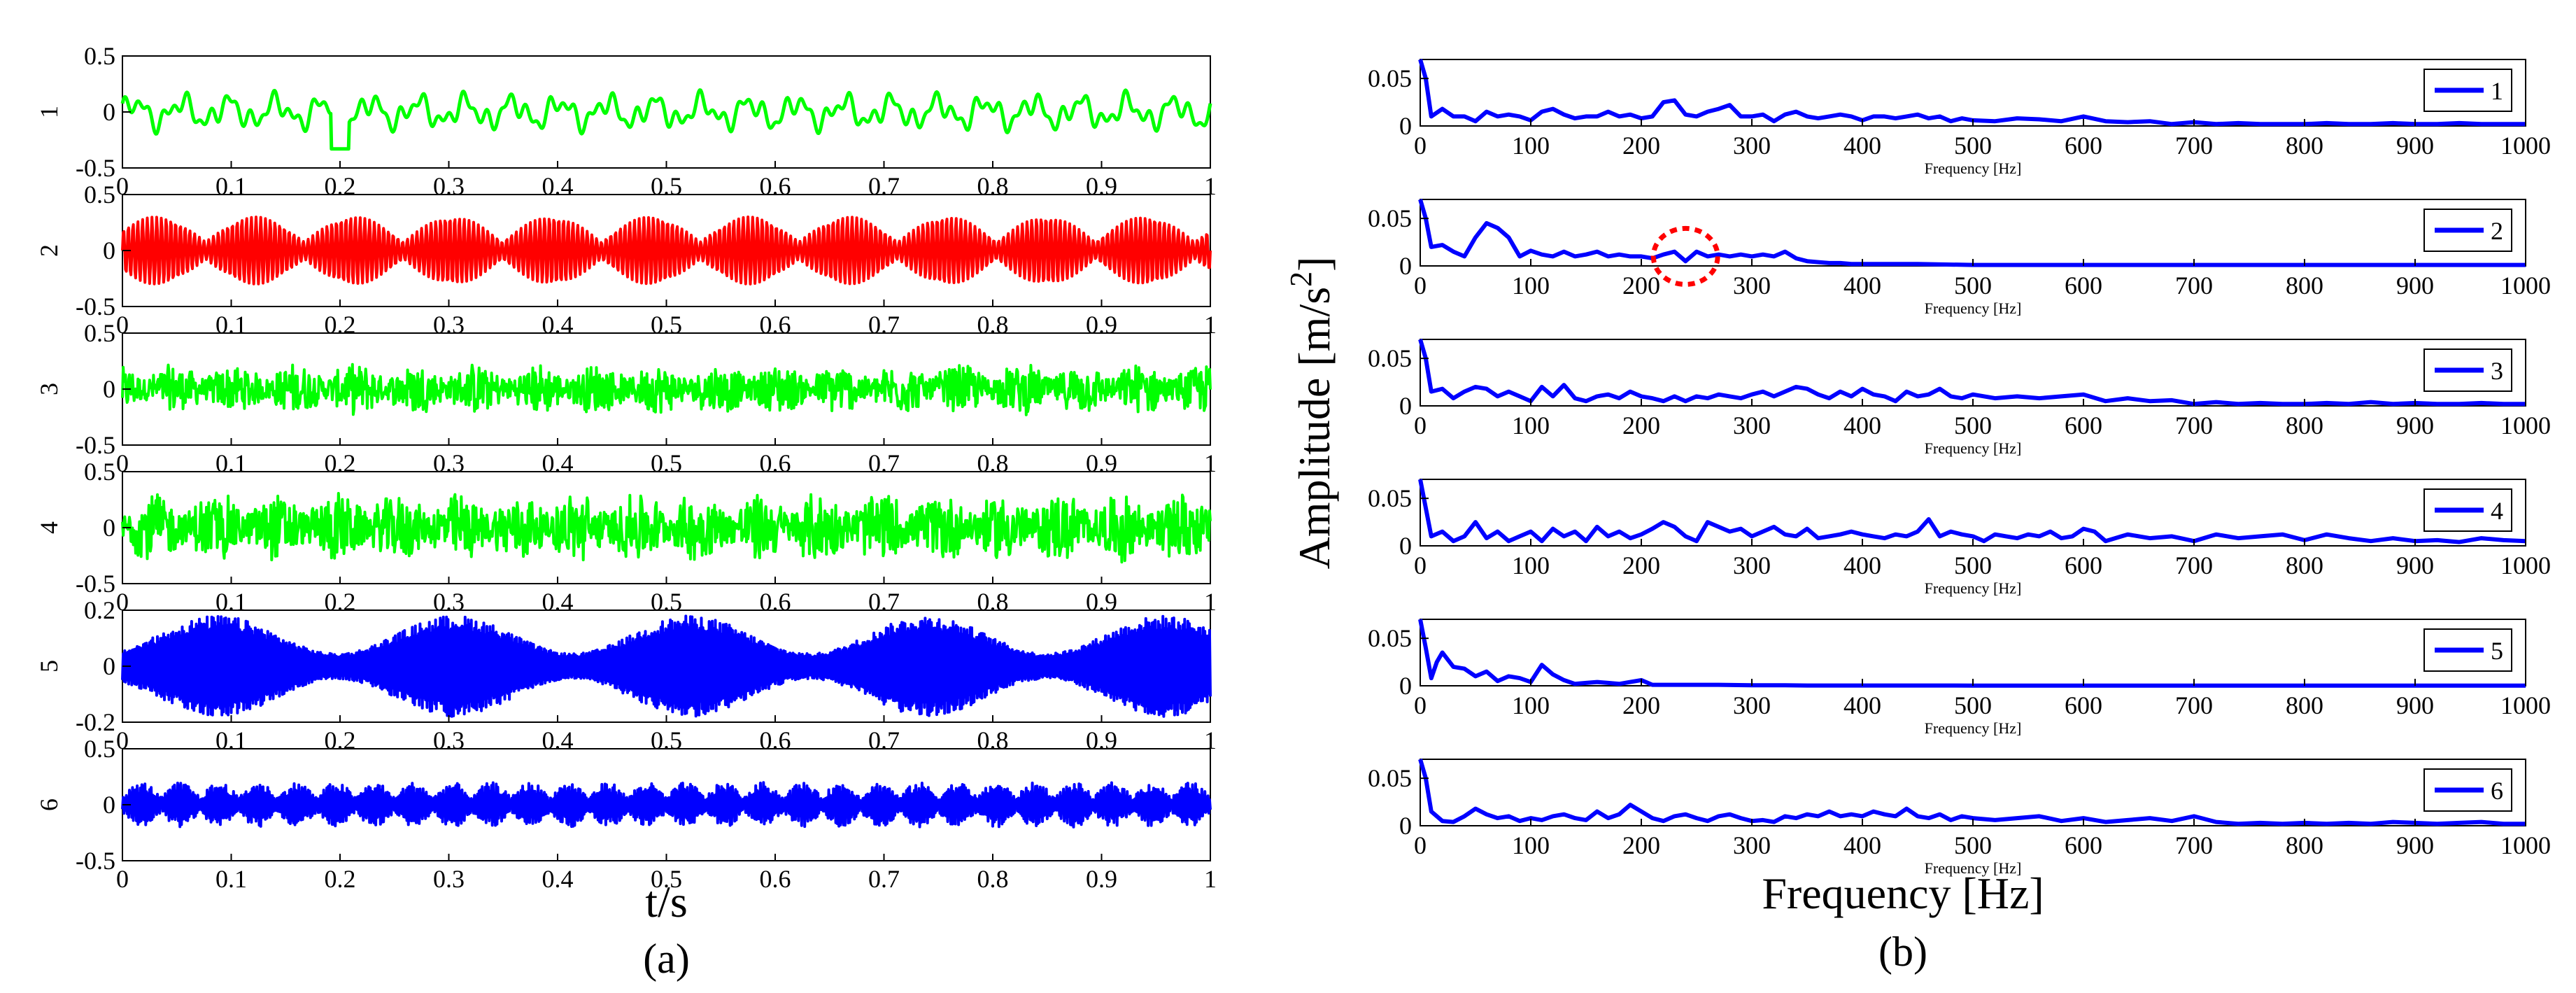 This screenshot has height=993, width=2576. I want to click on signal-index-label: 4, so click(49, 527).